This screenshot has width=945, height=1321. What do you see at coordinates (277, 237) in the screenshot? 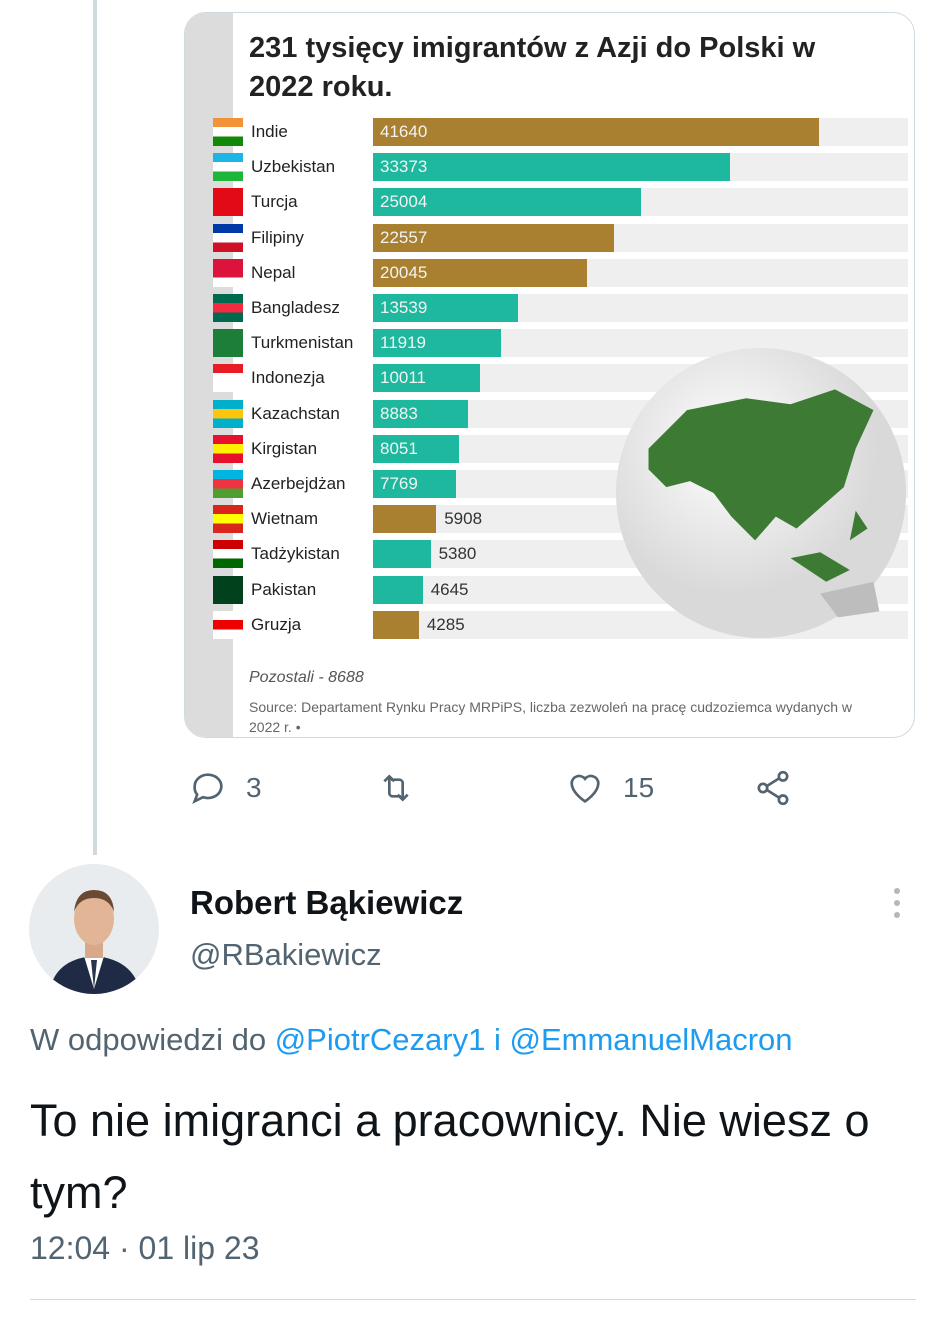
I see `category-label: Filipiny` at bounding box center [277, 237].